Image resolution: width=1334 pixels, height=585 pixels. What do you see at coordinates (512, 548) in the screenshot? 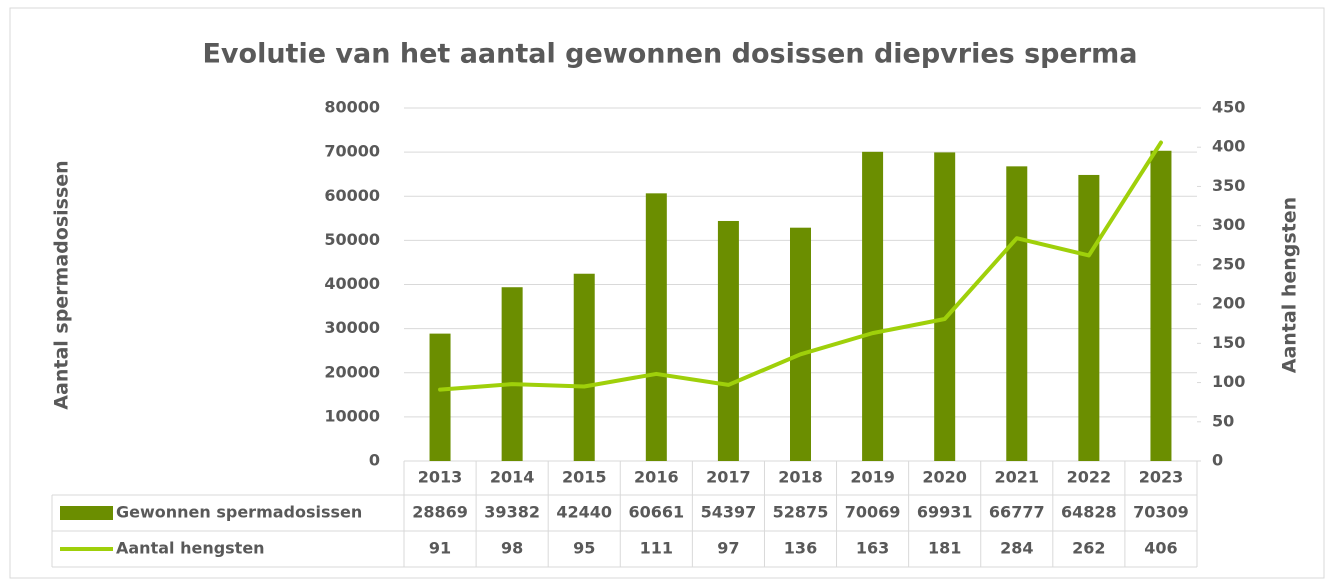
I see `table-value: 98` at bounding box center [512, 548].